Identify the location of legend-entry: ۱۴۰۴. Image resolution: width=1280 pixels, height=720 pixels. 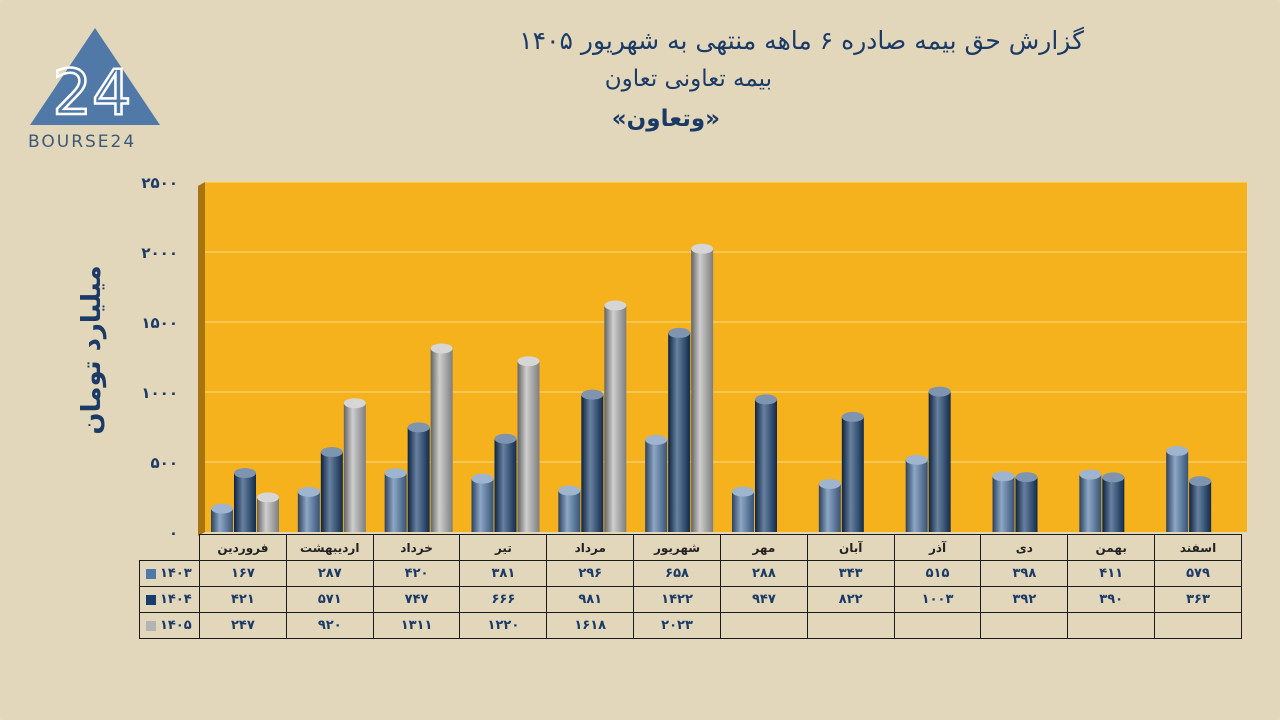
(169, 599).